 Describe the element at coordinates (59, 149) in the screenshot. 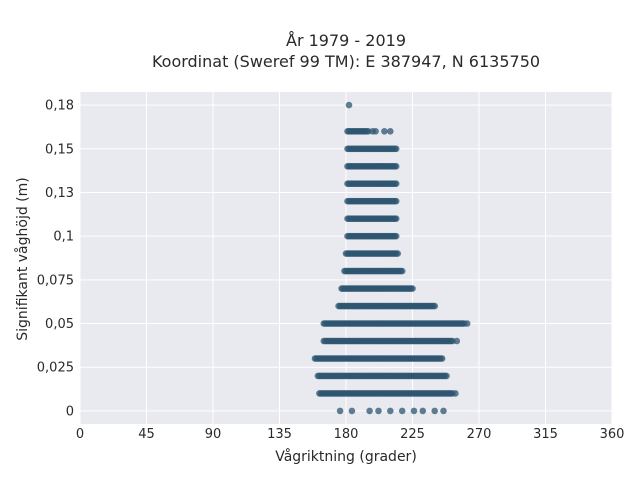

I see `y-tick-label: 0,15` at that location.